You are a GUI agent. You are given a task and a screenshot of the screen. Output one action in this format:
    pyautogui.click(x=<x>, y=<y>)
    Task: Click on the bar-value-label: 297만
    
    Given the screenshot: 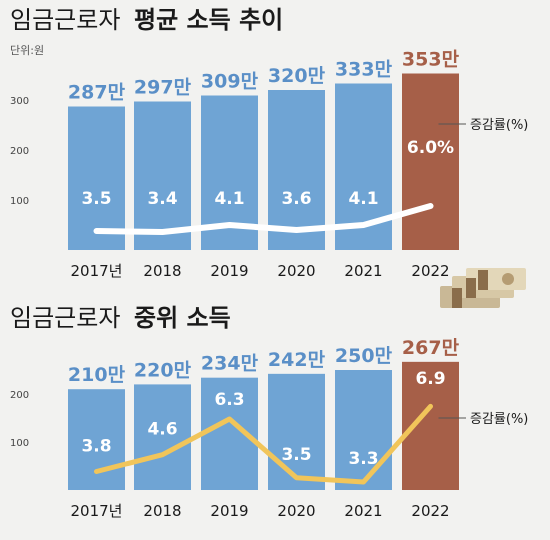 What is the action you would take?
    pyautogui.click(x=163, y=88)
    